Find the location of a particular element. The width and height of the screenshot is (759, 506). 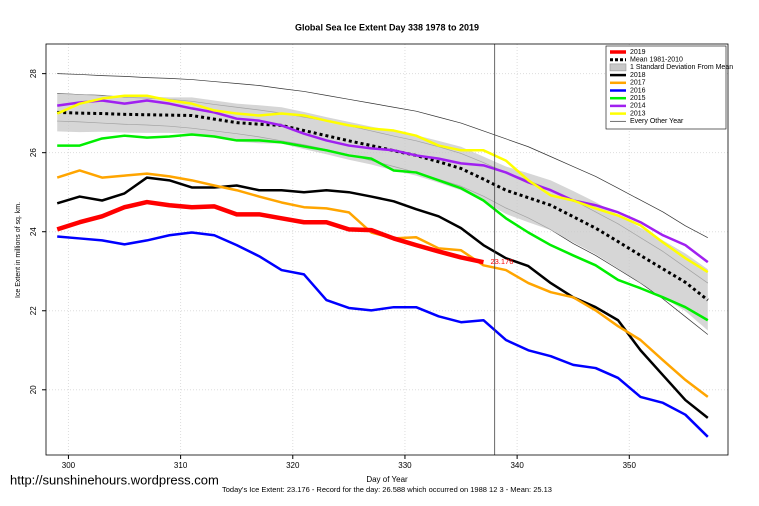

watermark: http://sunshinehours.wordpress.com is located at coordinates (114, 479).